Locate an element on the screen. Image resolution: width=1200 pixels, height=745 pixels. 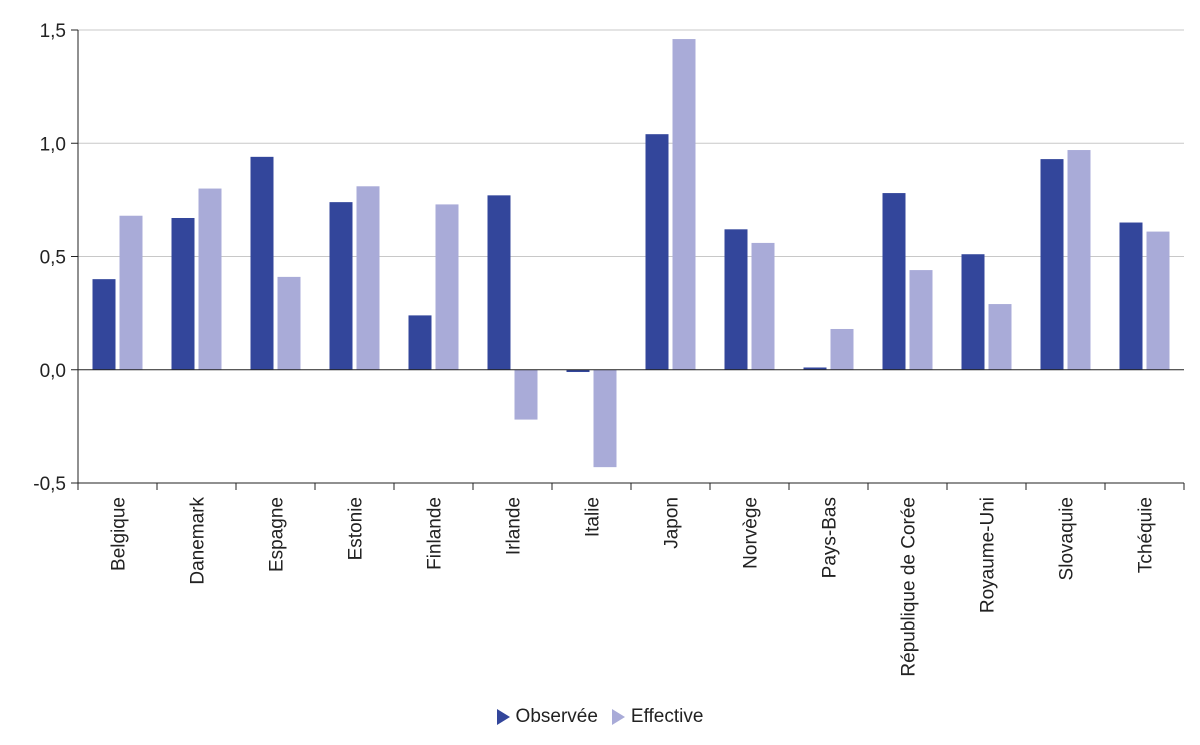
legend-label-effective: Effective is located at coordinates (667, 716).